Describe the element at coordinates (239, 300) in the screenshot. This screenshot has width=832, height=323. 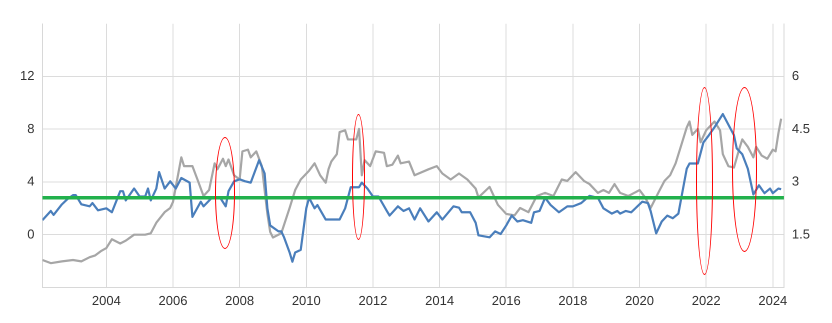
I see `x-tick-label: 2008` at that location.